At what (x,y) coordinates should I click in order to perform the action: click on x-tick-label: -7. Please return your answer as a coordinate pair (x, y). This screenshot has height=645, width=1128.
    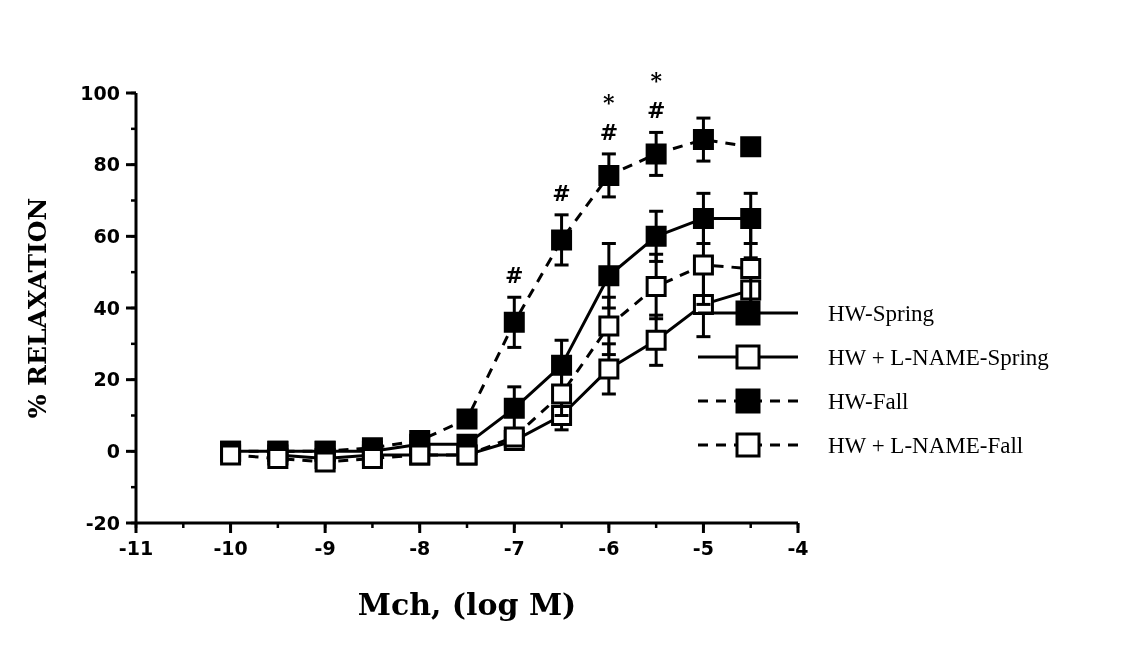
    Looking at the image, I should click on (514, 548).